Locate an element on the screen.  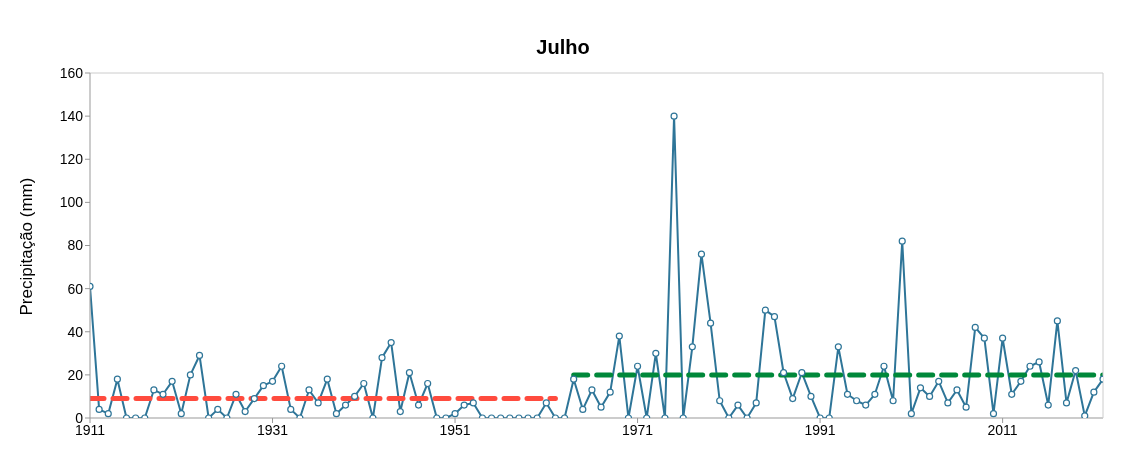
y-tick-label: 60 is located at coordinates (75, 288).